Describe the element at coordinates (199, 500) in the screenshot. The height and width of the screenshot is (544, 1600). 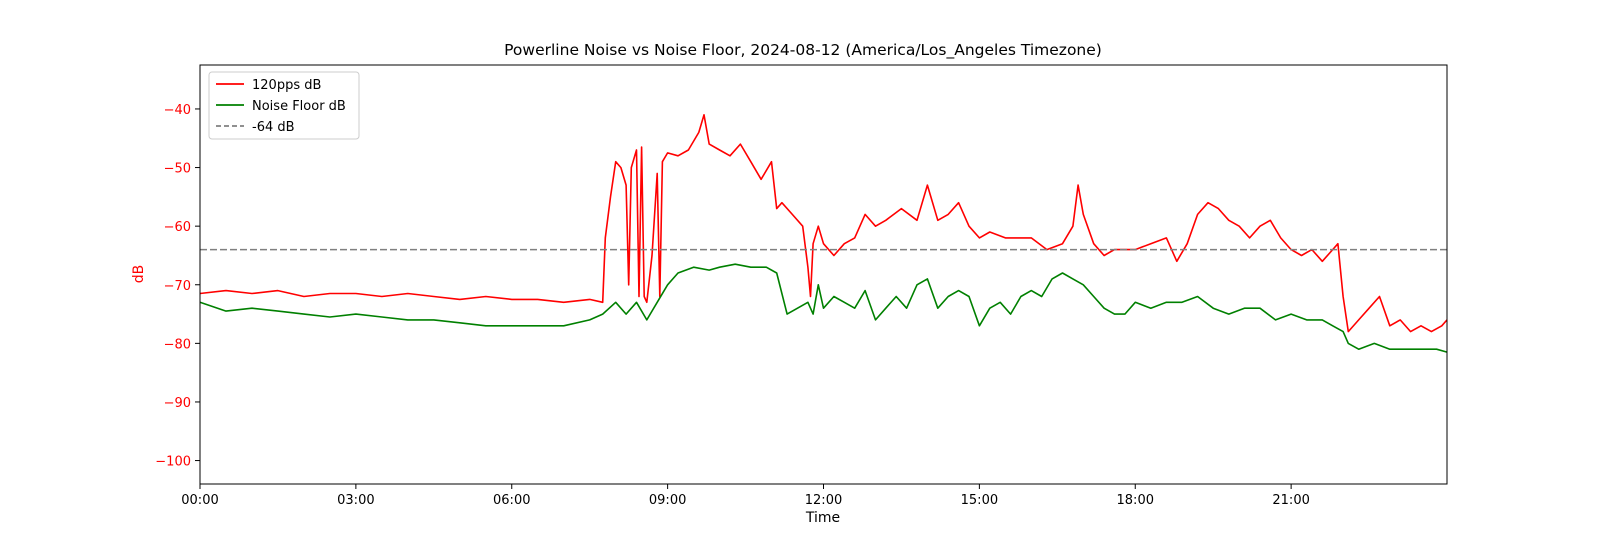
I see `x-tick-label-0: 00:00` at that location.